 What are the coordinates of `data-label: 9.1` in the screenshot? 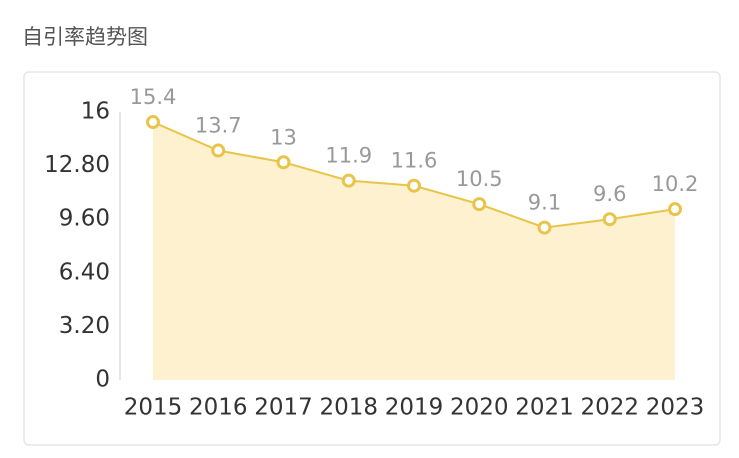 It's located at (544, 203).